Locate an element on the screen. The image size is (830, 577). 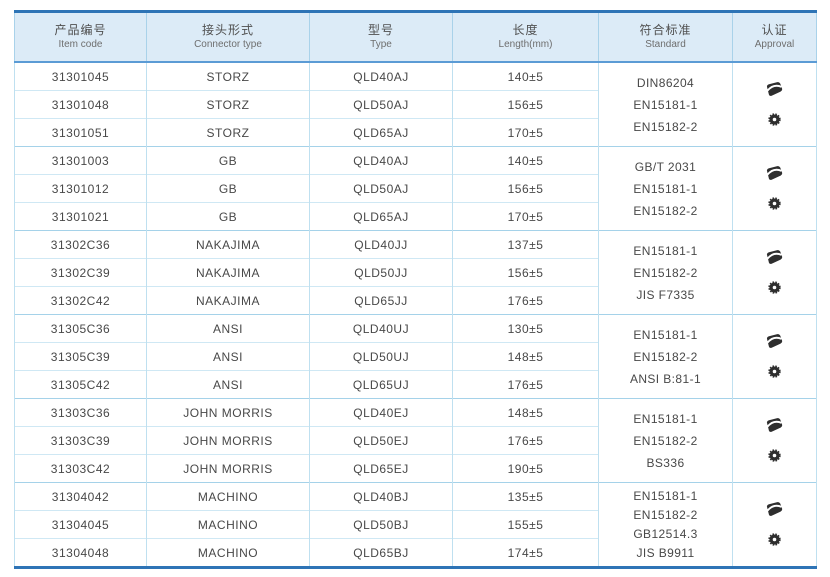
standards-cell: DIN86204 EN15181-1 EN15182-2 is located at coordinates (665, 104).